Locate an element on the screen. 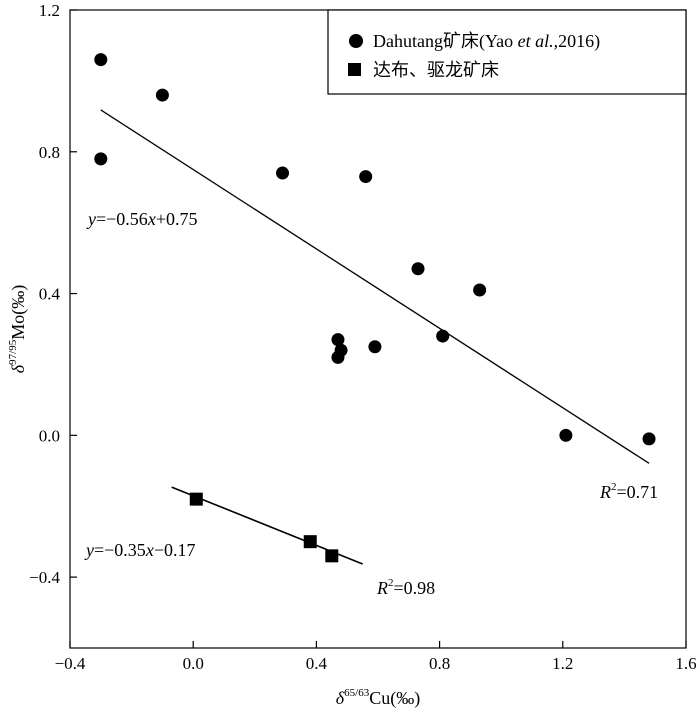 This screenshot has height=715, width=700. x-tick-label: 1.6 is located at coordinates (685, 663).